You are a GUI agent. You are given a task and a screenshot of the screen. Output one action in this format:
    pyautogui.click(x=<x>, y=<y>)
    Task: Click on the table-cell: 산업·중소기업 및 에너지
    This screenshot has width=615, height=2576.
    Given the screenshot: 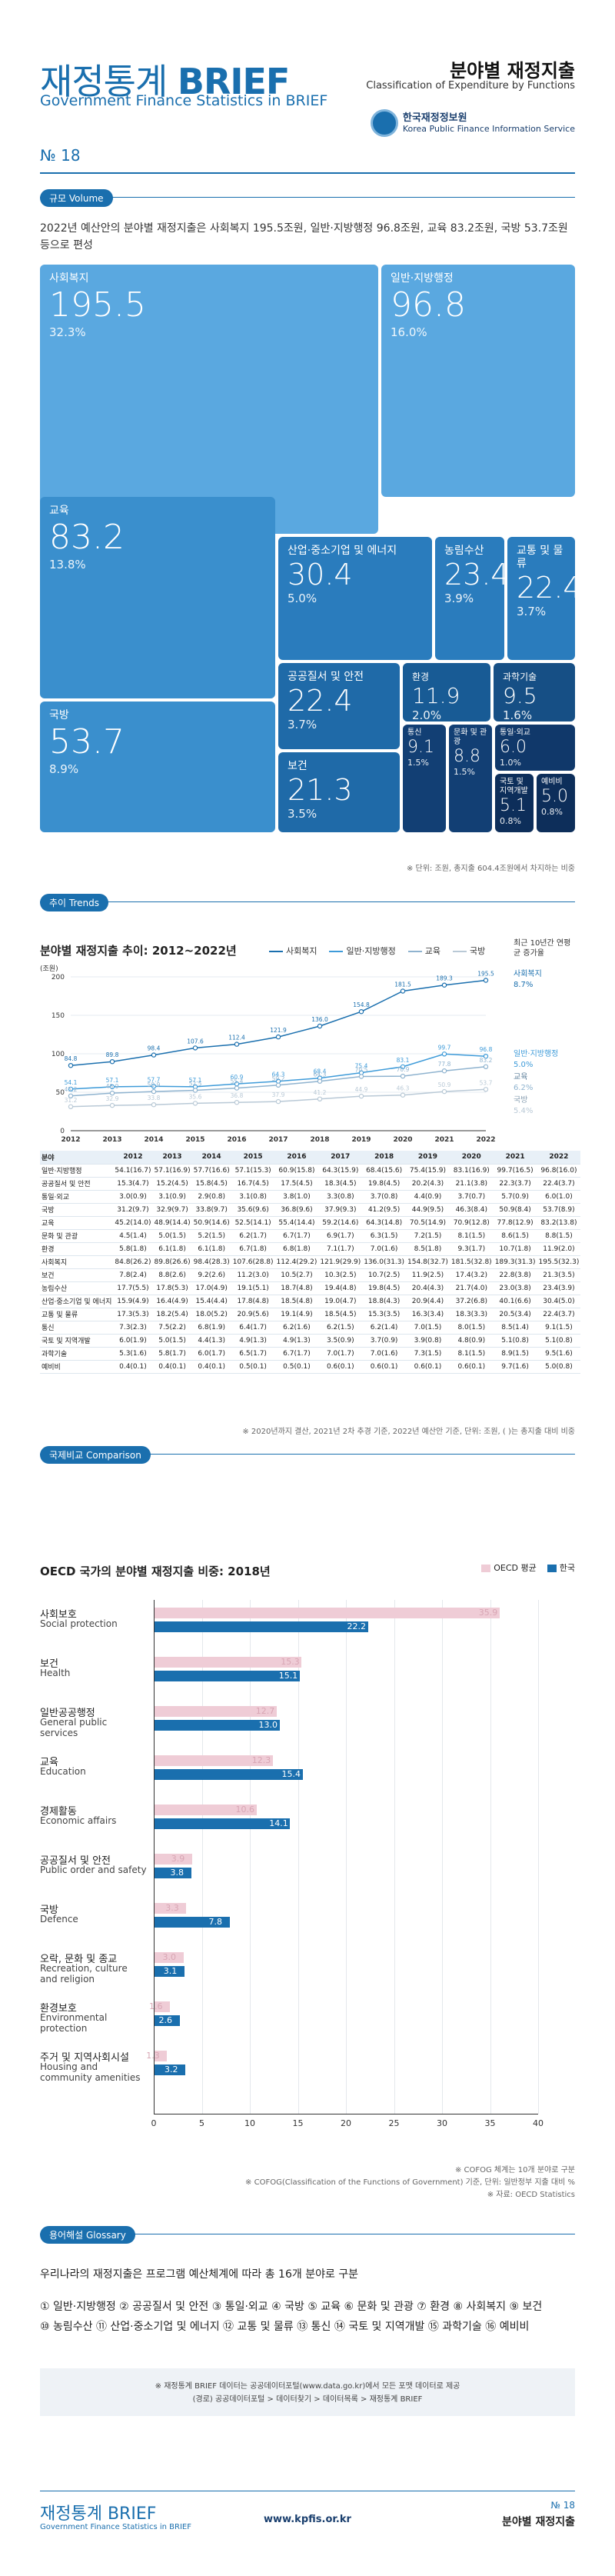 What is the action you would take?
    pyautogui.click(x=77, y=1301)
    